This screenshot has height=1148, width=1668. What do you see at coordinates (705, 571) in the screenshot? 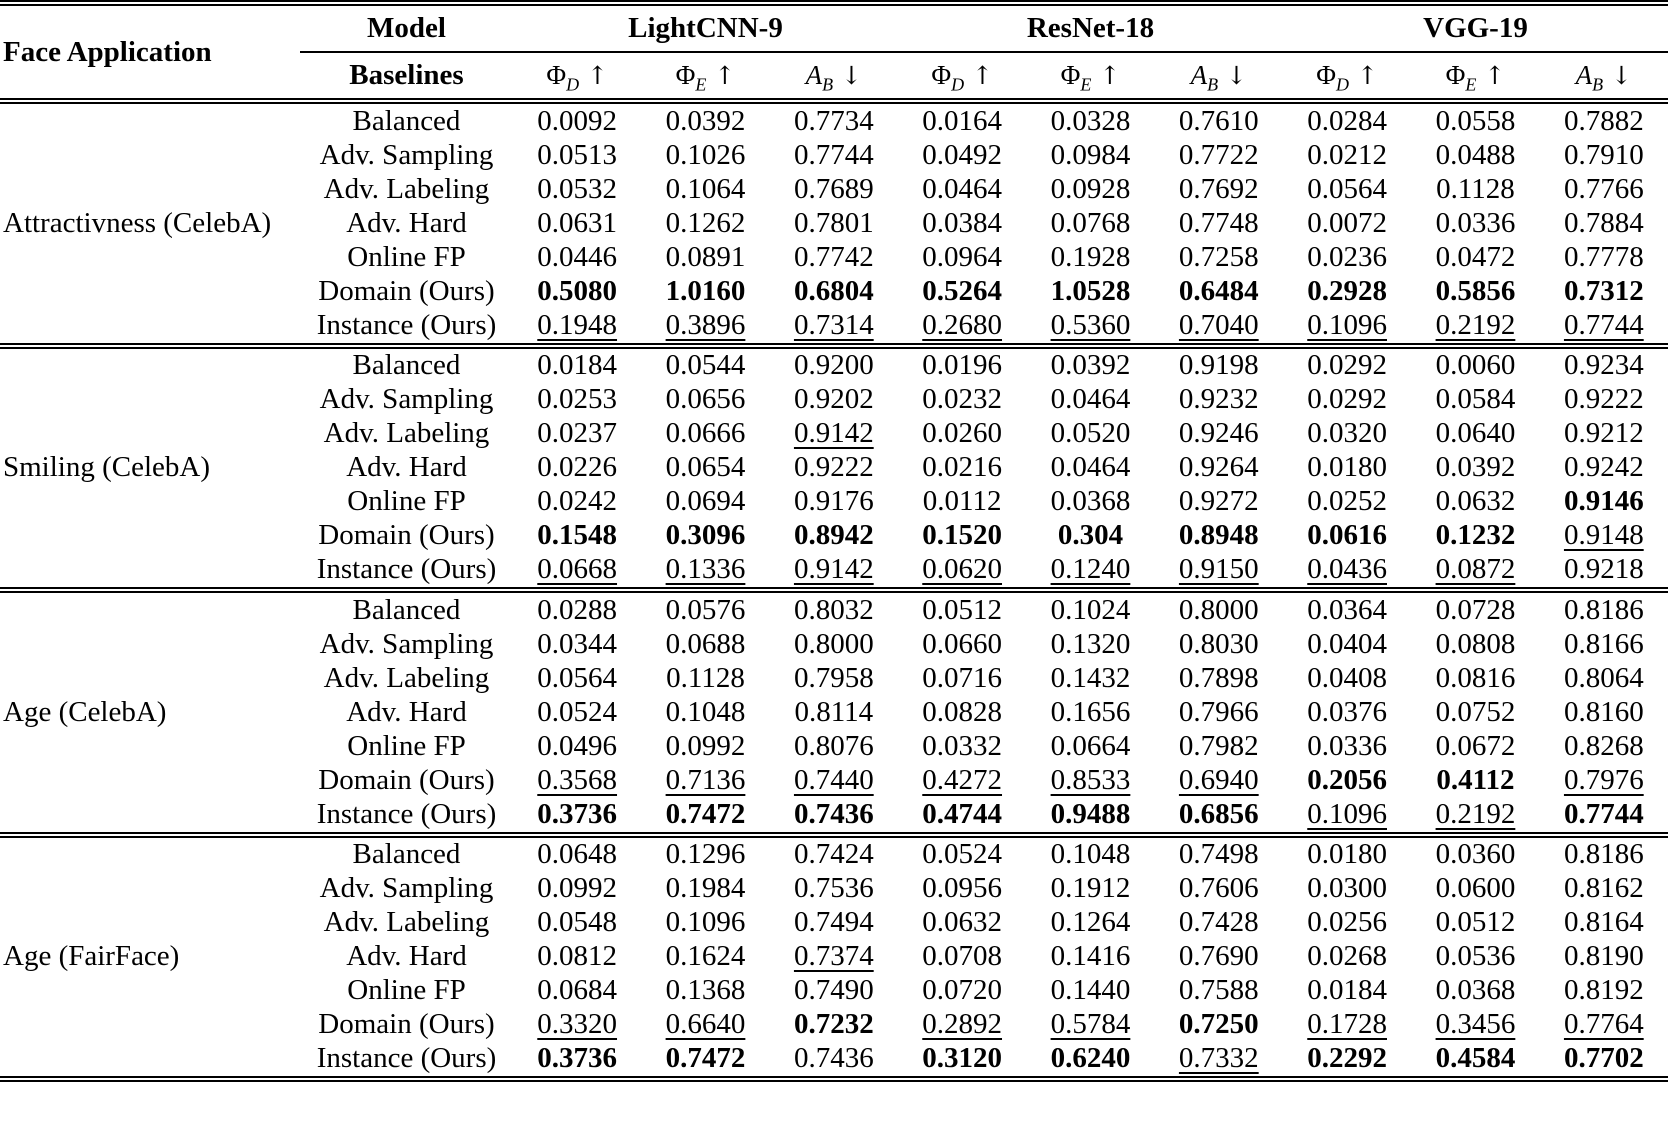
I see `metric-cell: 0.1336` at bounding box center [705, 571].